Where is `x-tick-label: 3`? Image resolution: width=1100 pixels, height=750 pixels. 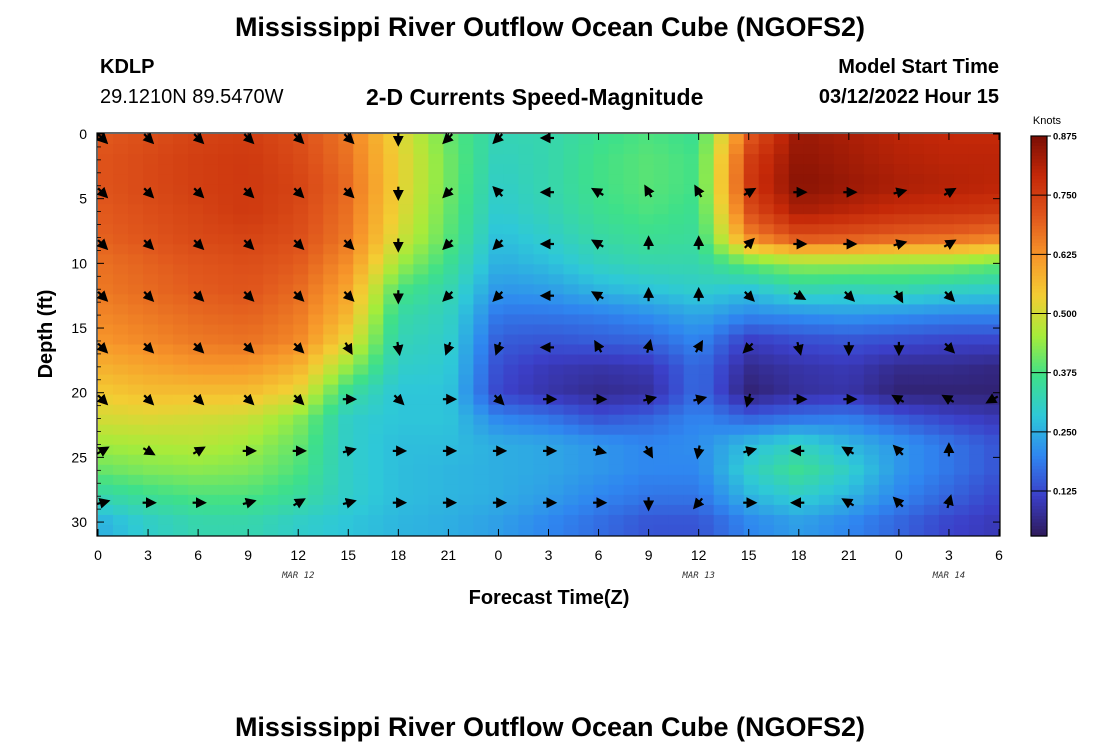 x-tick-label: 3 is located at coordinates (949, 555).